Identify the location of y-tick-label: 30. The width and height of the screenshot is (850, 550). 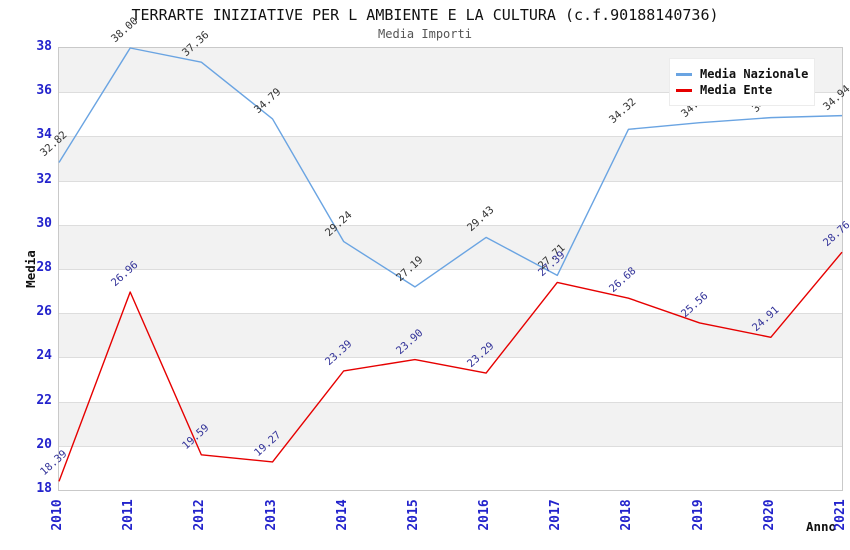
(44, 223).